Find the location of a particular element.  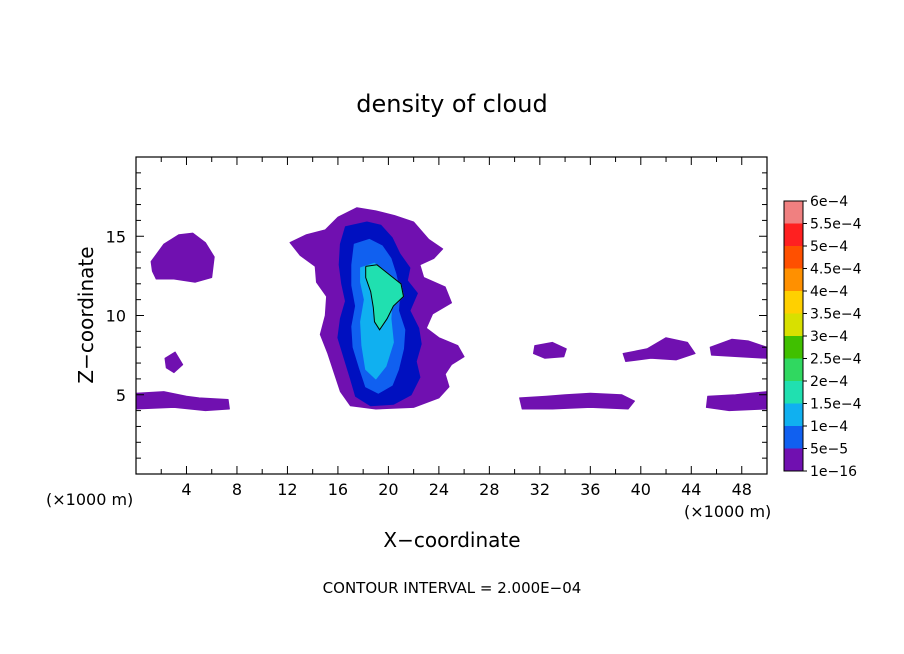

x-tick-label: 8 is located at coordinates (237, 489).